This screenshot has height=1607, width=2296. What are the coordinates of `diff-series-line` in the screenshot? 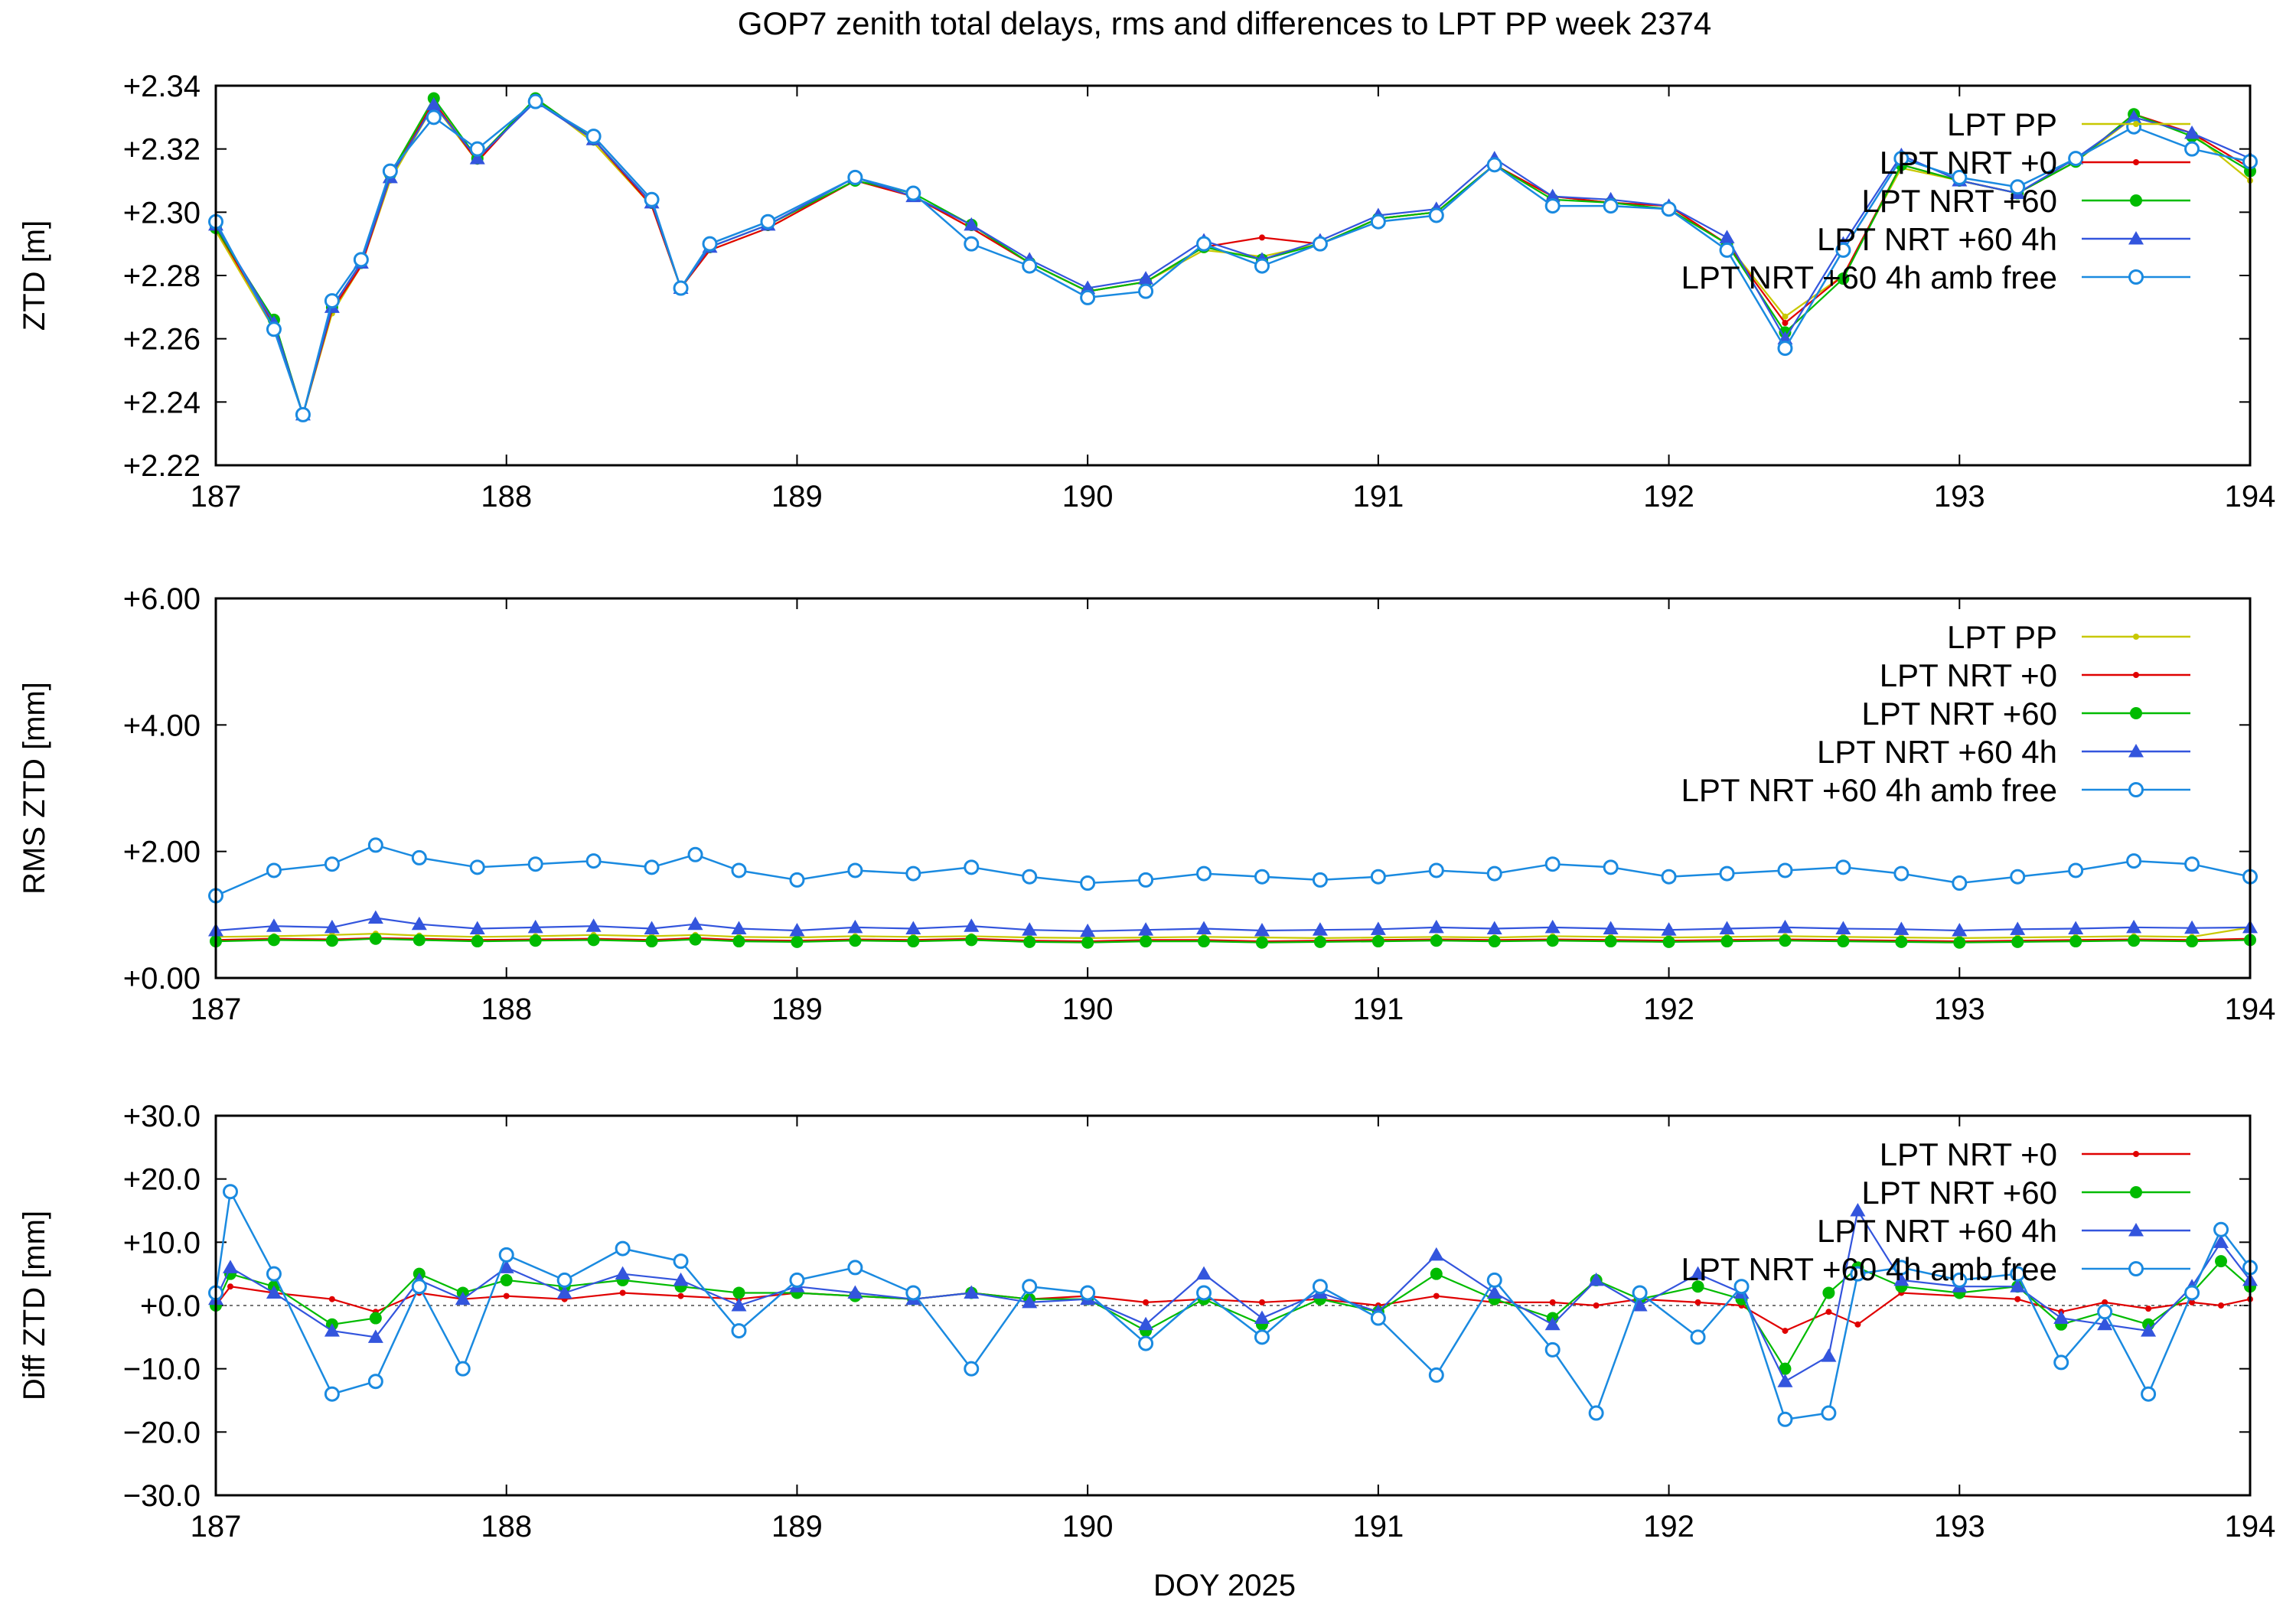 It's located at (1233, 1309).